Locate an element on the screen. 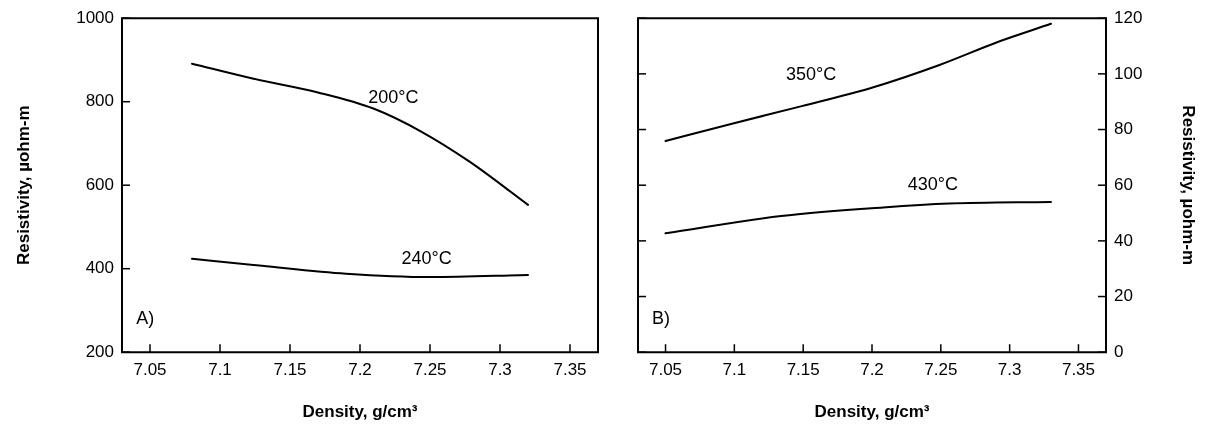  y2-tick-label: 120 is located at coordinates (1128, 17).